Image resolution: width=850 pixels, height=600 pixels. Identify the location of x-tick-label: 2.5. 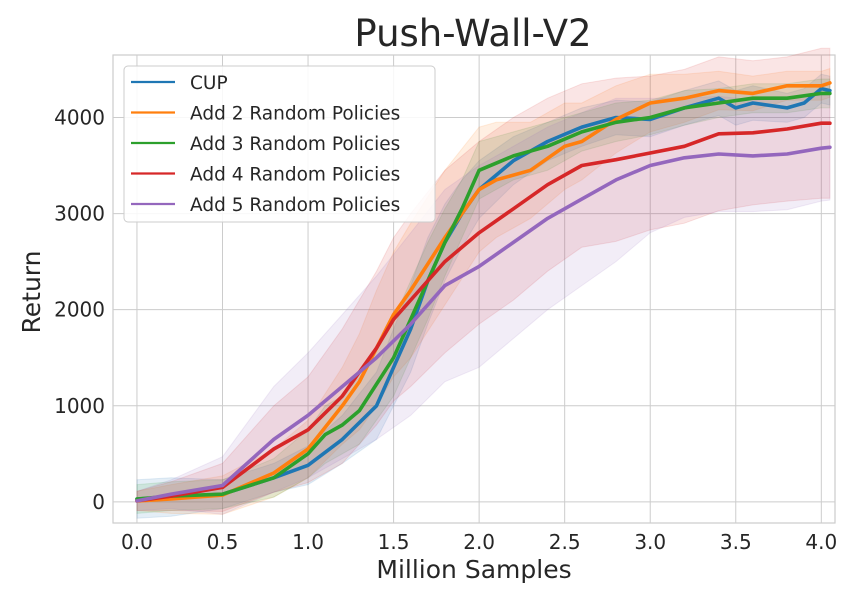
(565, 542).